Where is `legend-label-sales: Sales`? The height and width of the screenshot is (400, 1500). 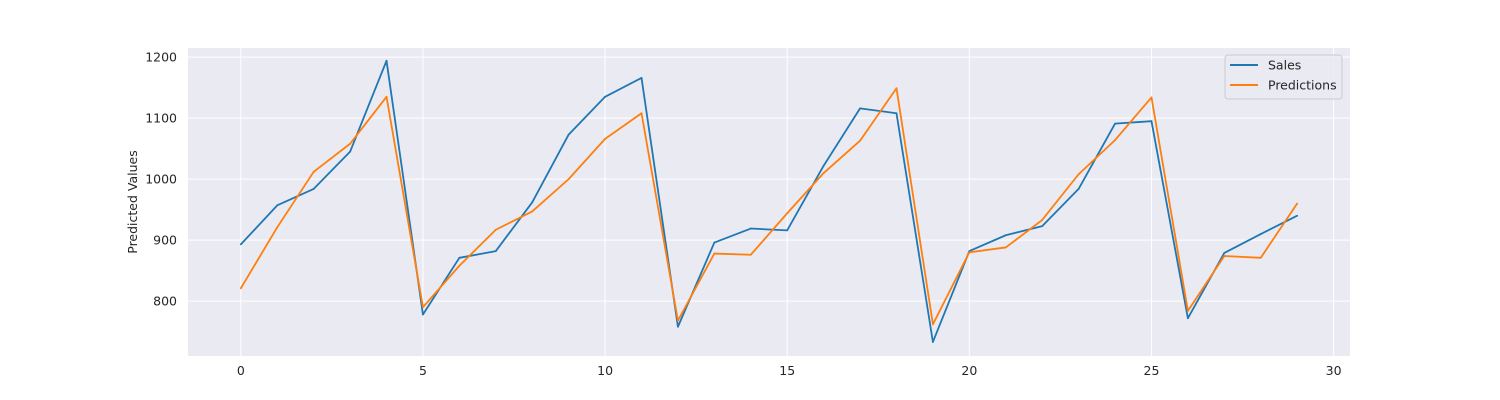
legend-label-sales: Sales is located at coordinates (1284, 65).